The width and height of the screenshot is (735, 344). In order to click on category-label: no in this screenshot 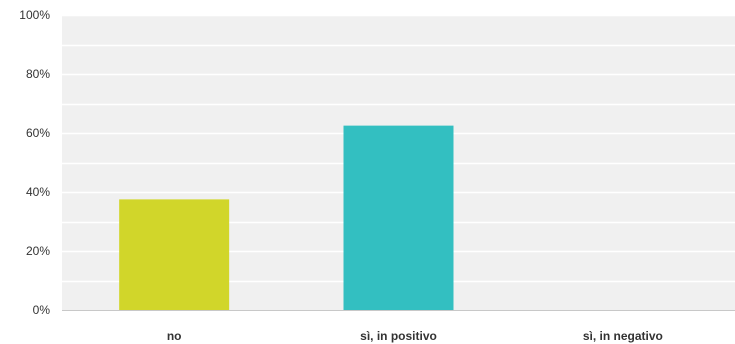, I will do `click(174, 336)`.